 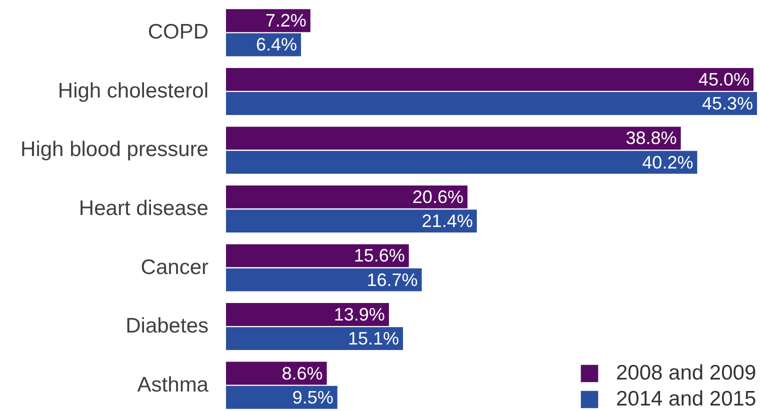 I want to click on legend-label: 2014 and 2015, so click(x=686, y=399).